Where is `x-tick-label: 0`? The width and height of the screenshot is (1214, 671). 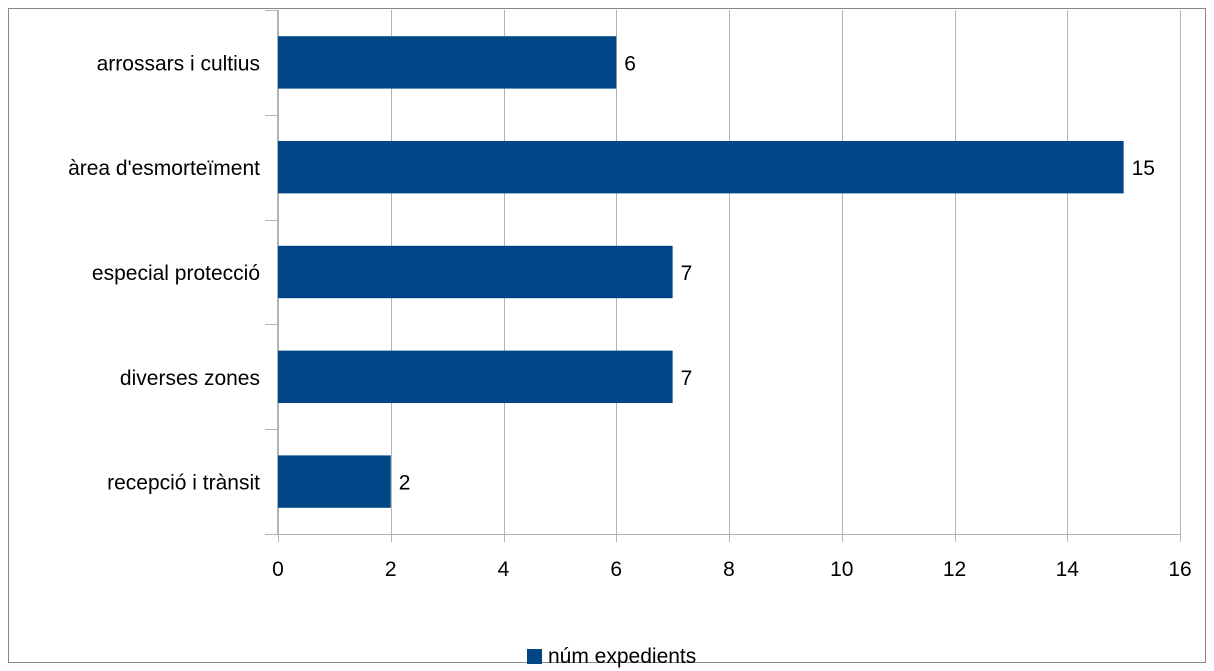
x-tick-label: 0 is located at coordinates (278, 569).